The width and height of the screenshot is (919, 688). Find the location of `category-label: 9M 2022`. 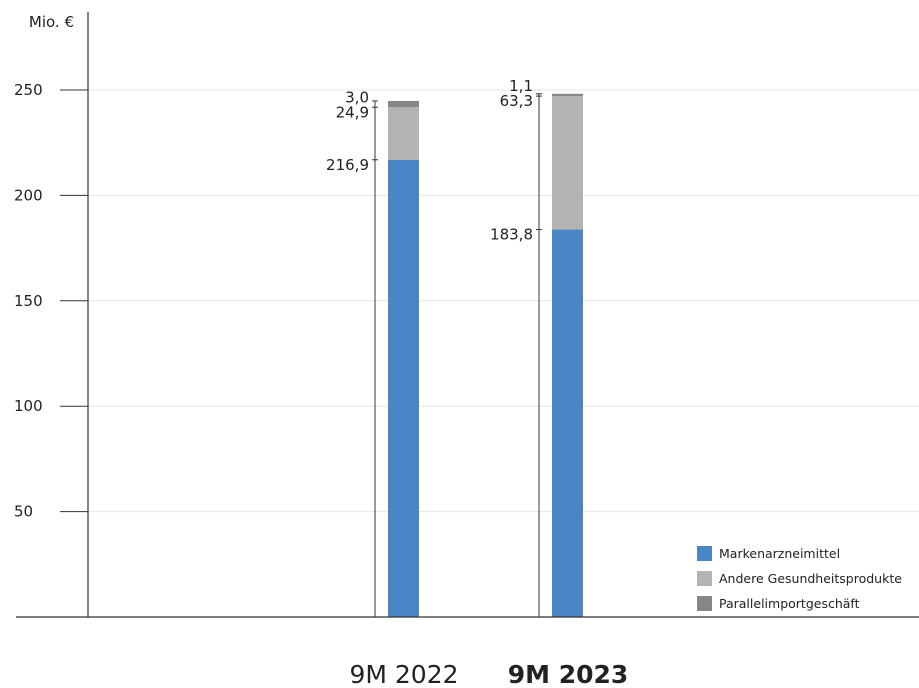

category-label: 9M 2022 is located at coordinates (403, 674).